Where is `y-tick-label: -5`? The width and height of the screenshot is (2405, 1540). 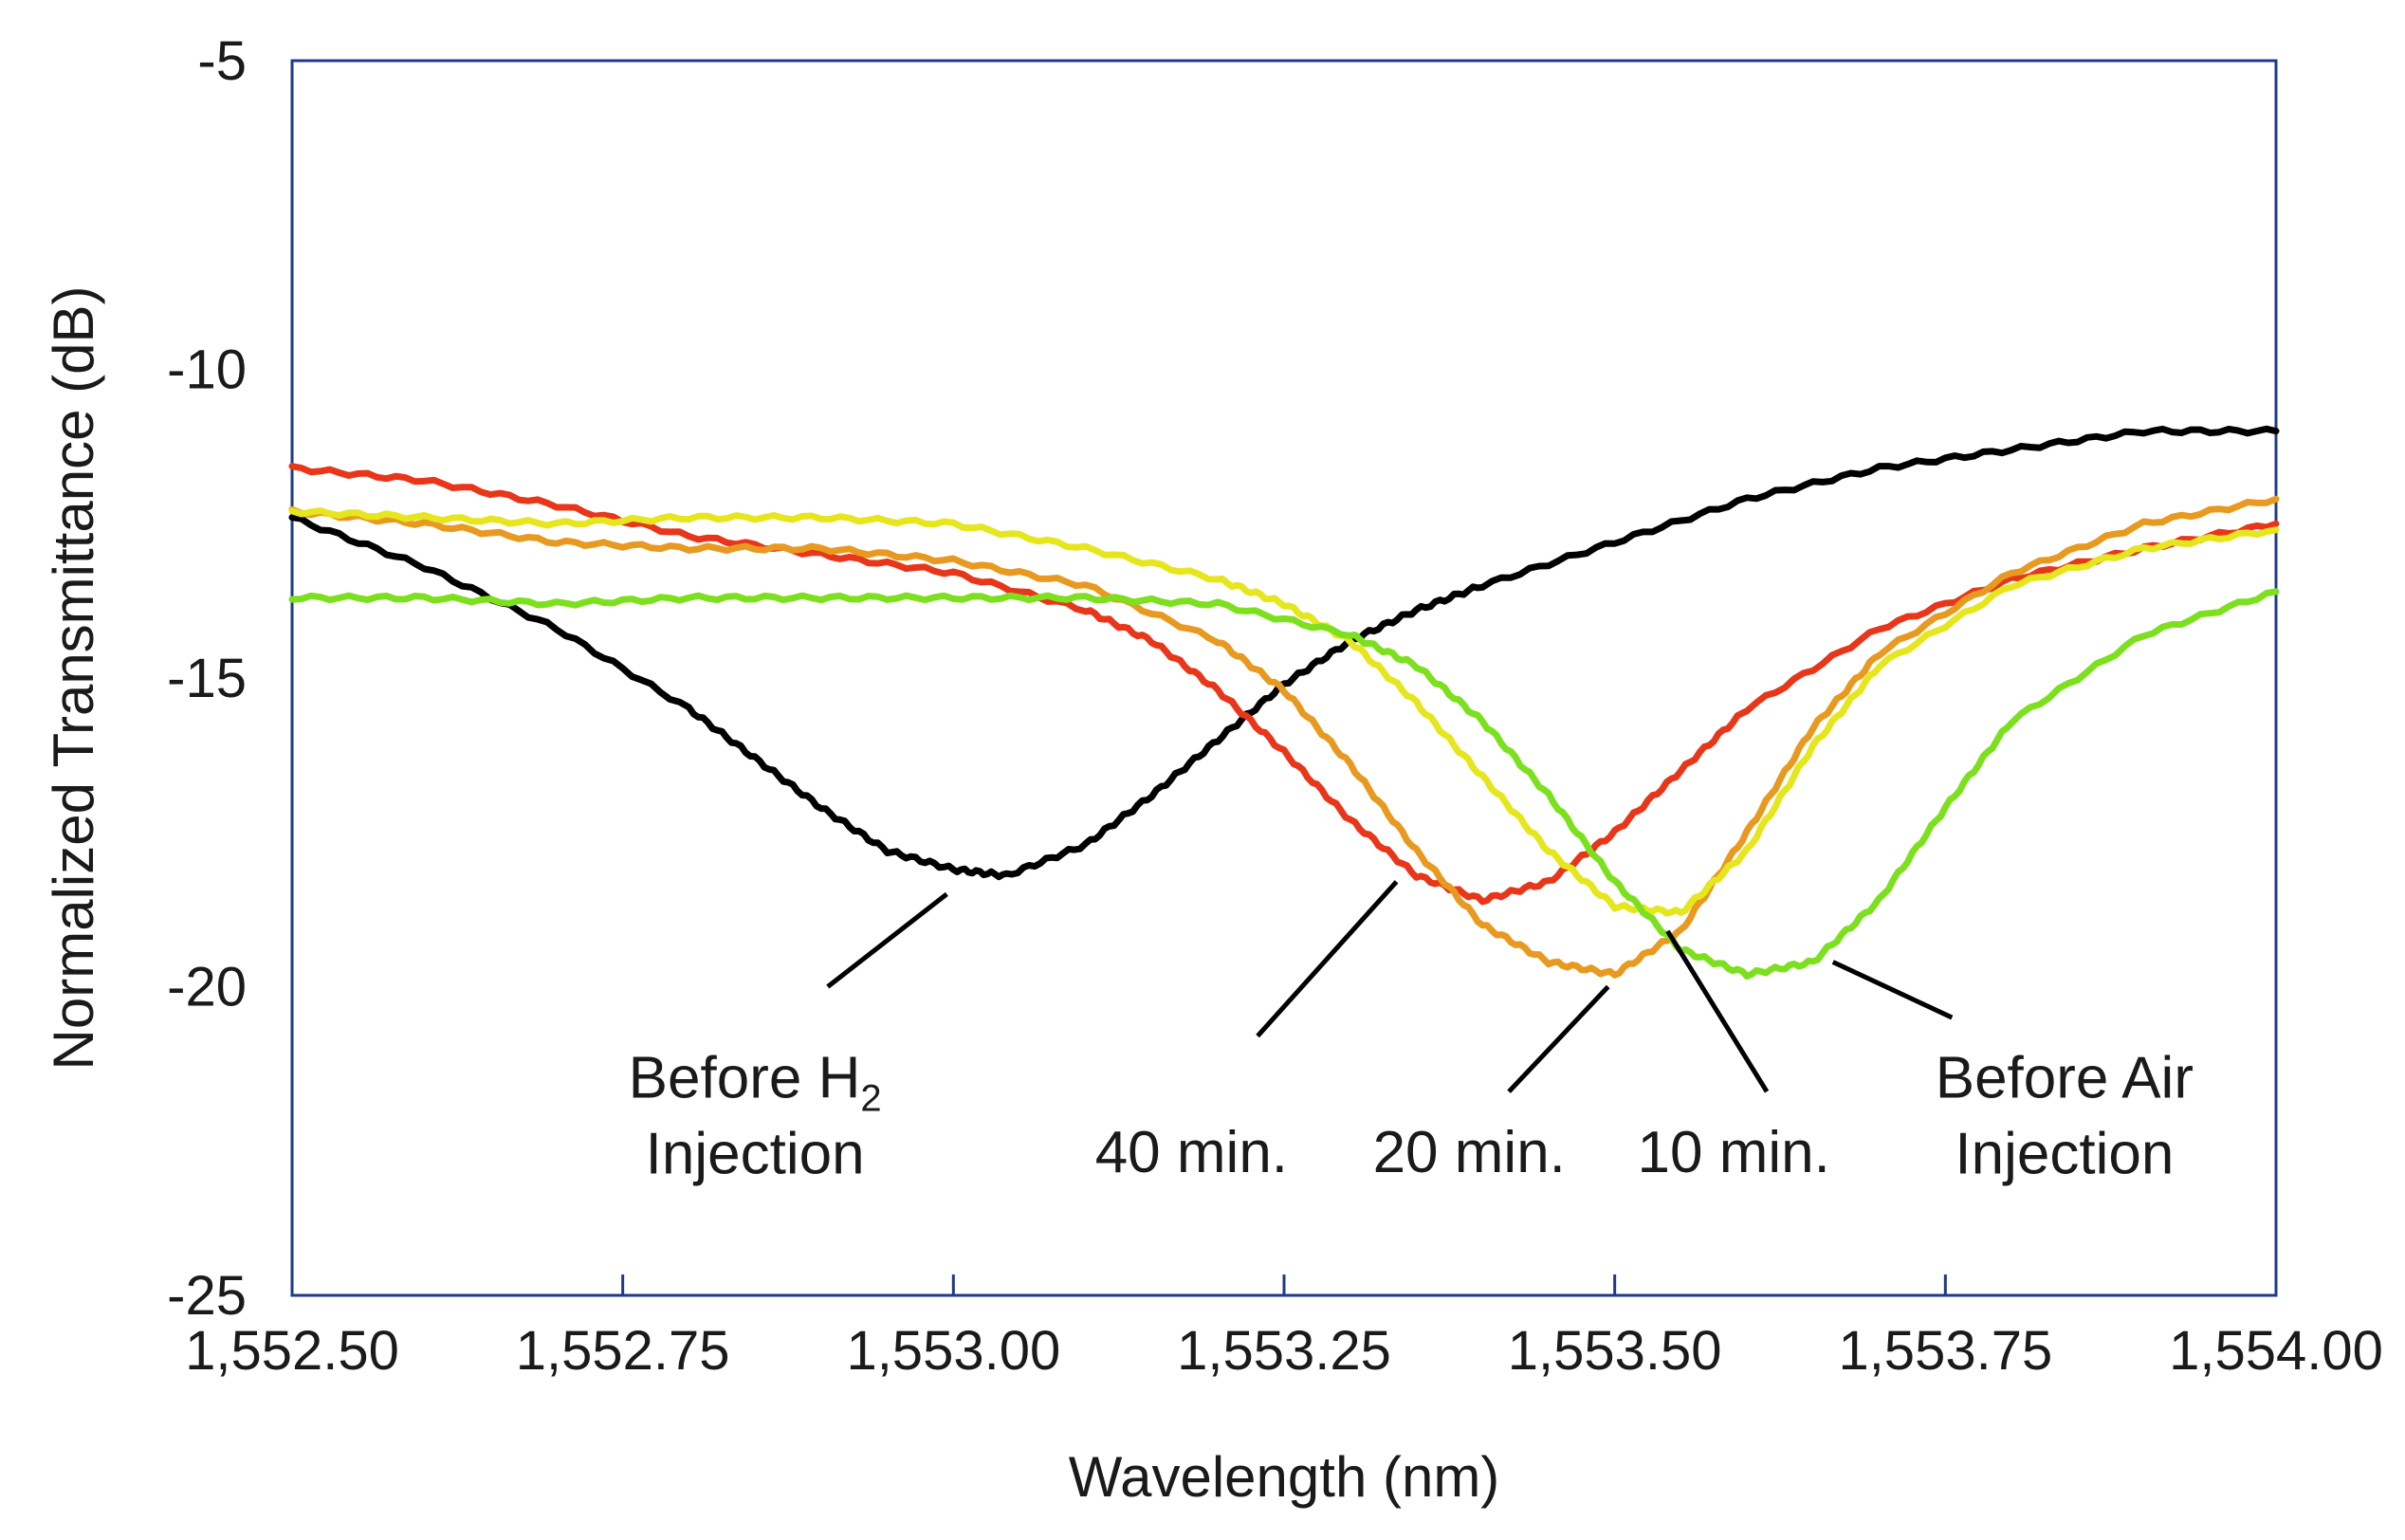
y-tick-label: -5 is located at coordinates (222, 61).